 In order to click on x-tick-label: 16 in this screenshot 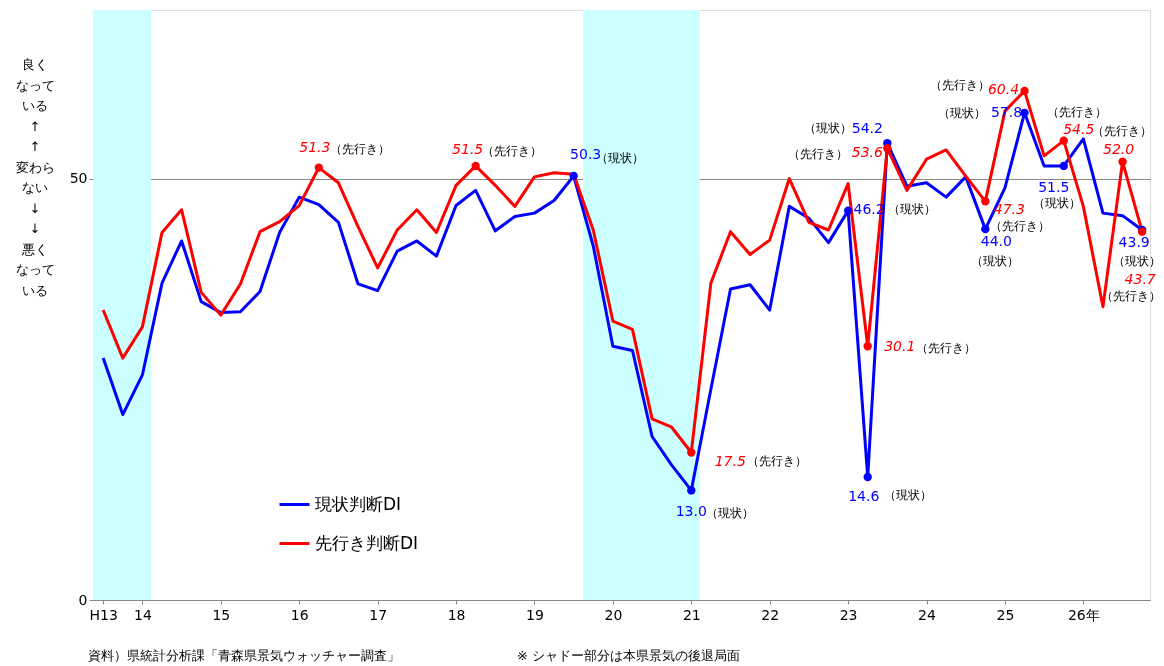, I will do `click(299, 614)`.